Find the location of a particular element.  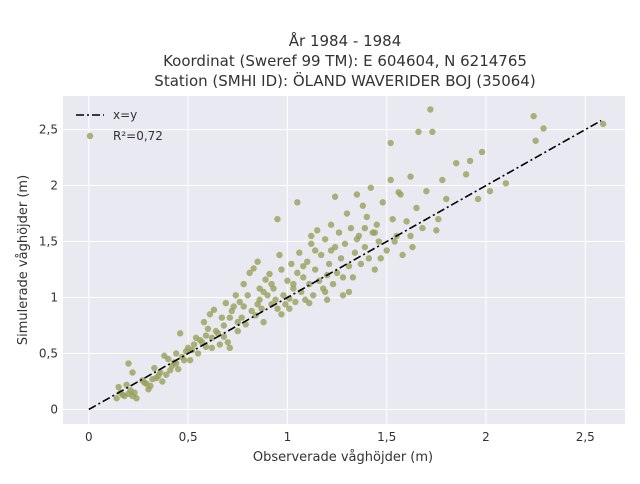

y-tick-label: 2,5 is located at coordinates (48, 130).